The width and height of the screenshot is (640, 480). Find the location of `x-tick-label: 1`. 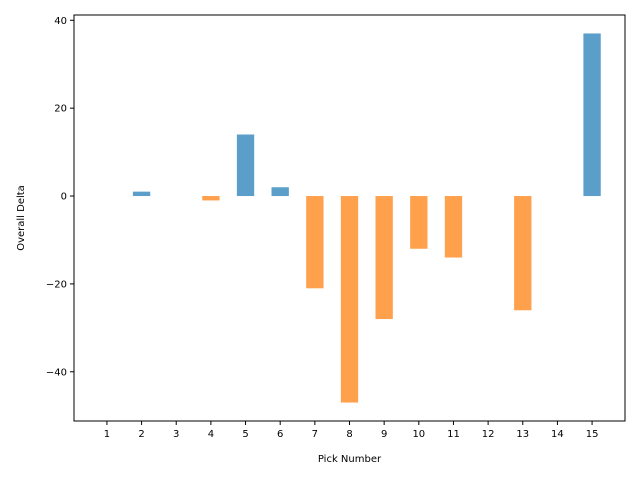

x-tick-label: 1 is located at coordinates (107, 434).